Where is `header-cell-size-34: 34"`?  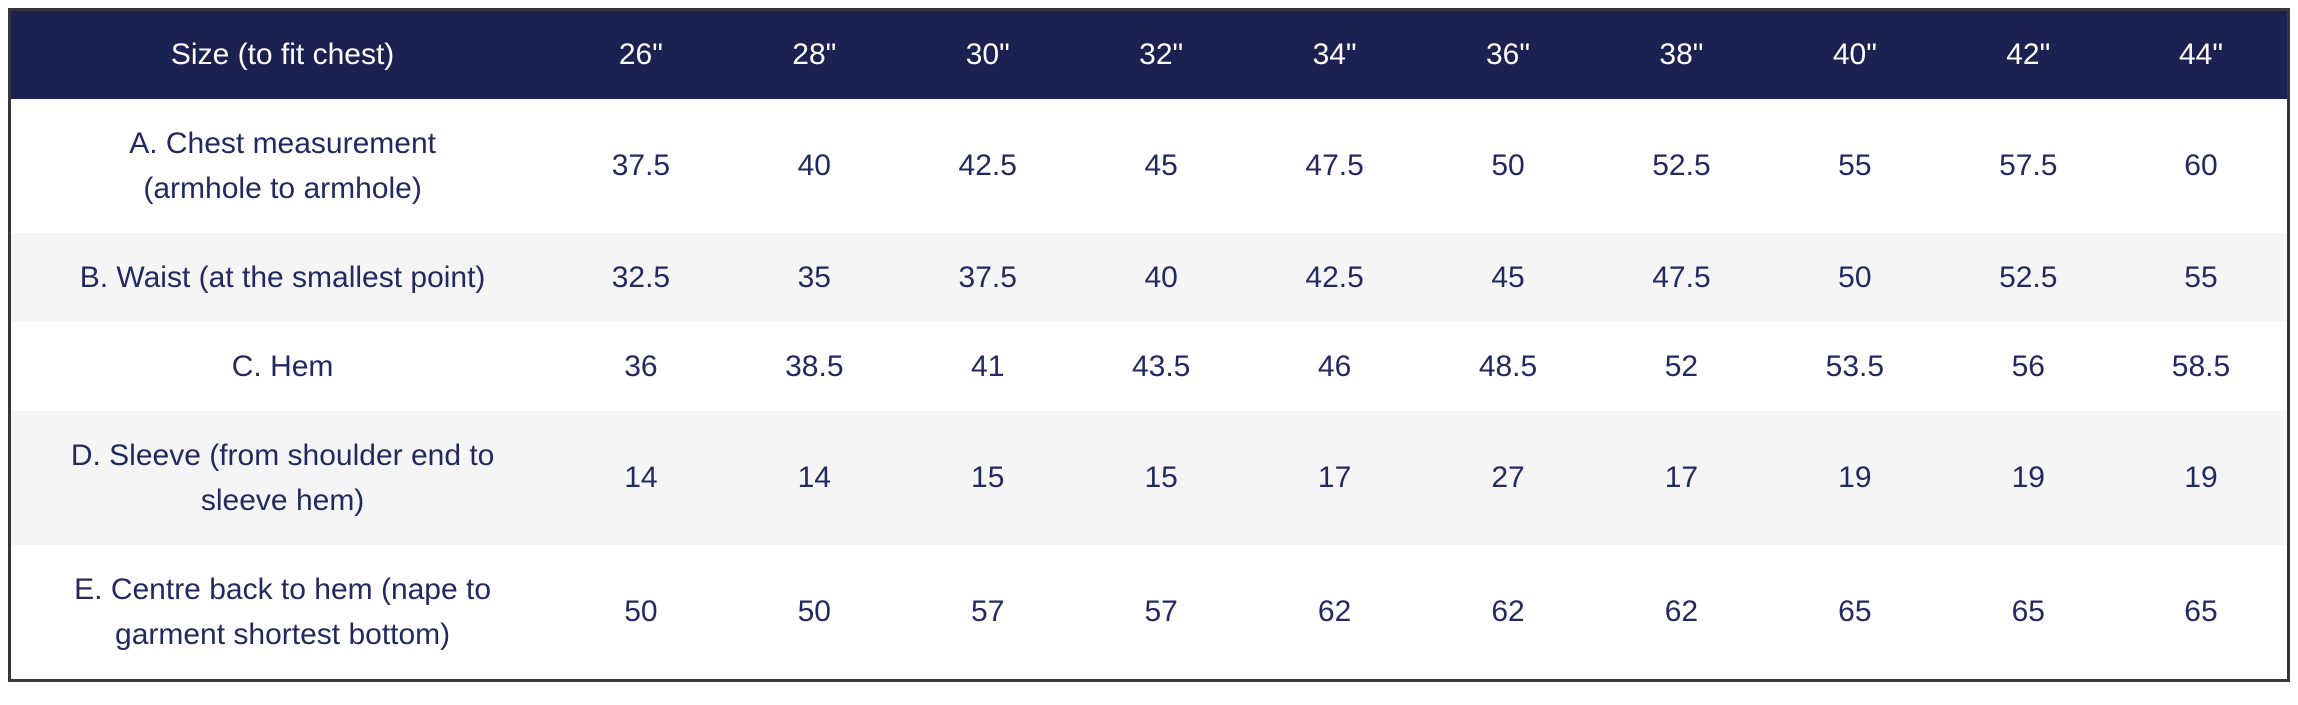
header-cell-size-34: 34" is located at coordinates (1334, 54).